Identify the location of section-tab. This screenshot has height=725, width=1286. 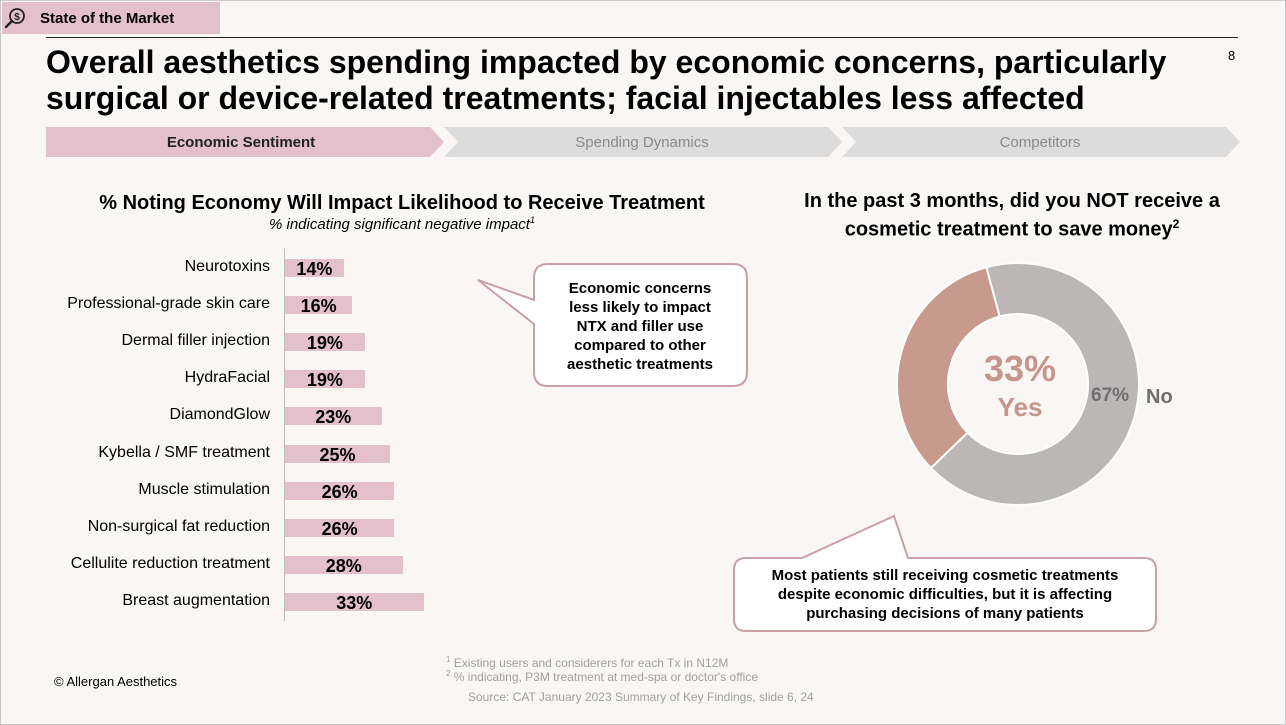
(111, 18).